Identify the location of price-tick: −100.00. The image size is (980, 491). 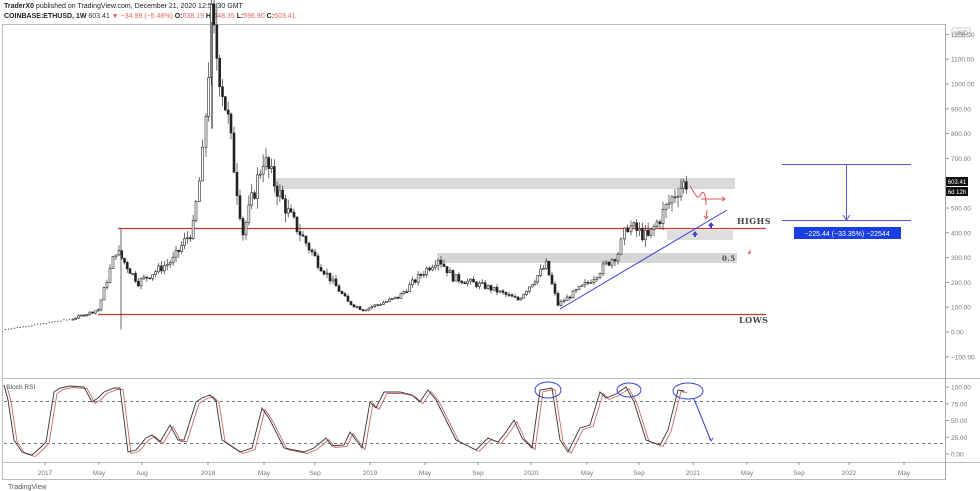
(963, 357).